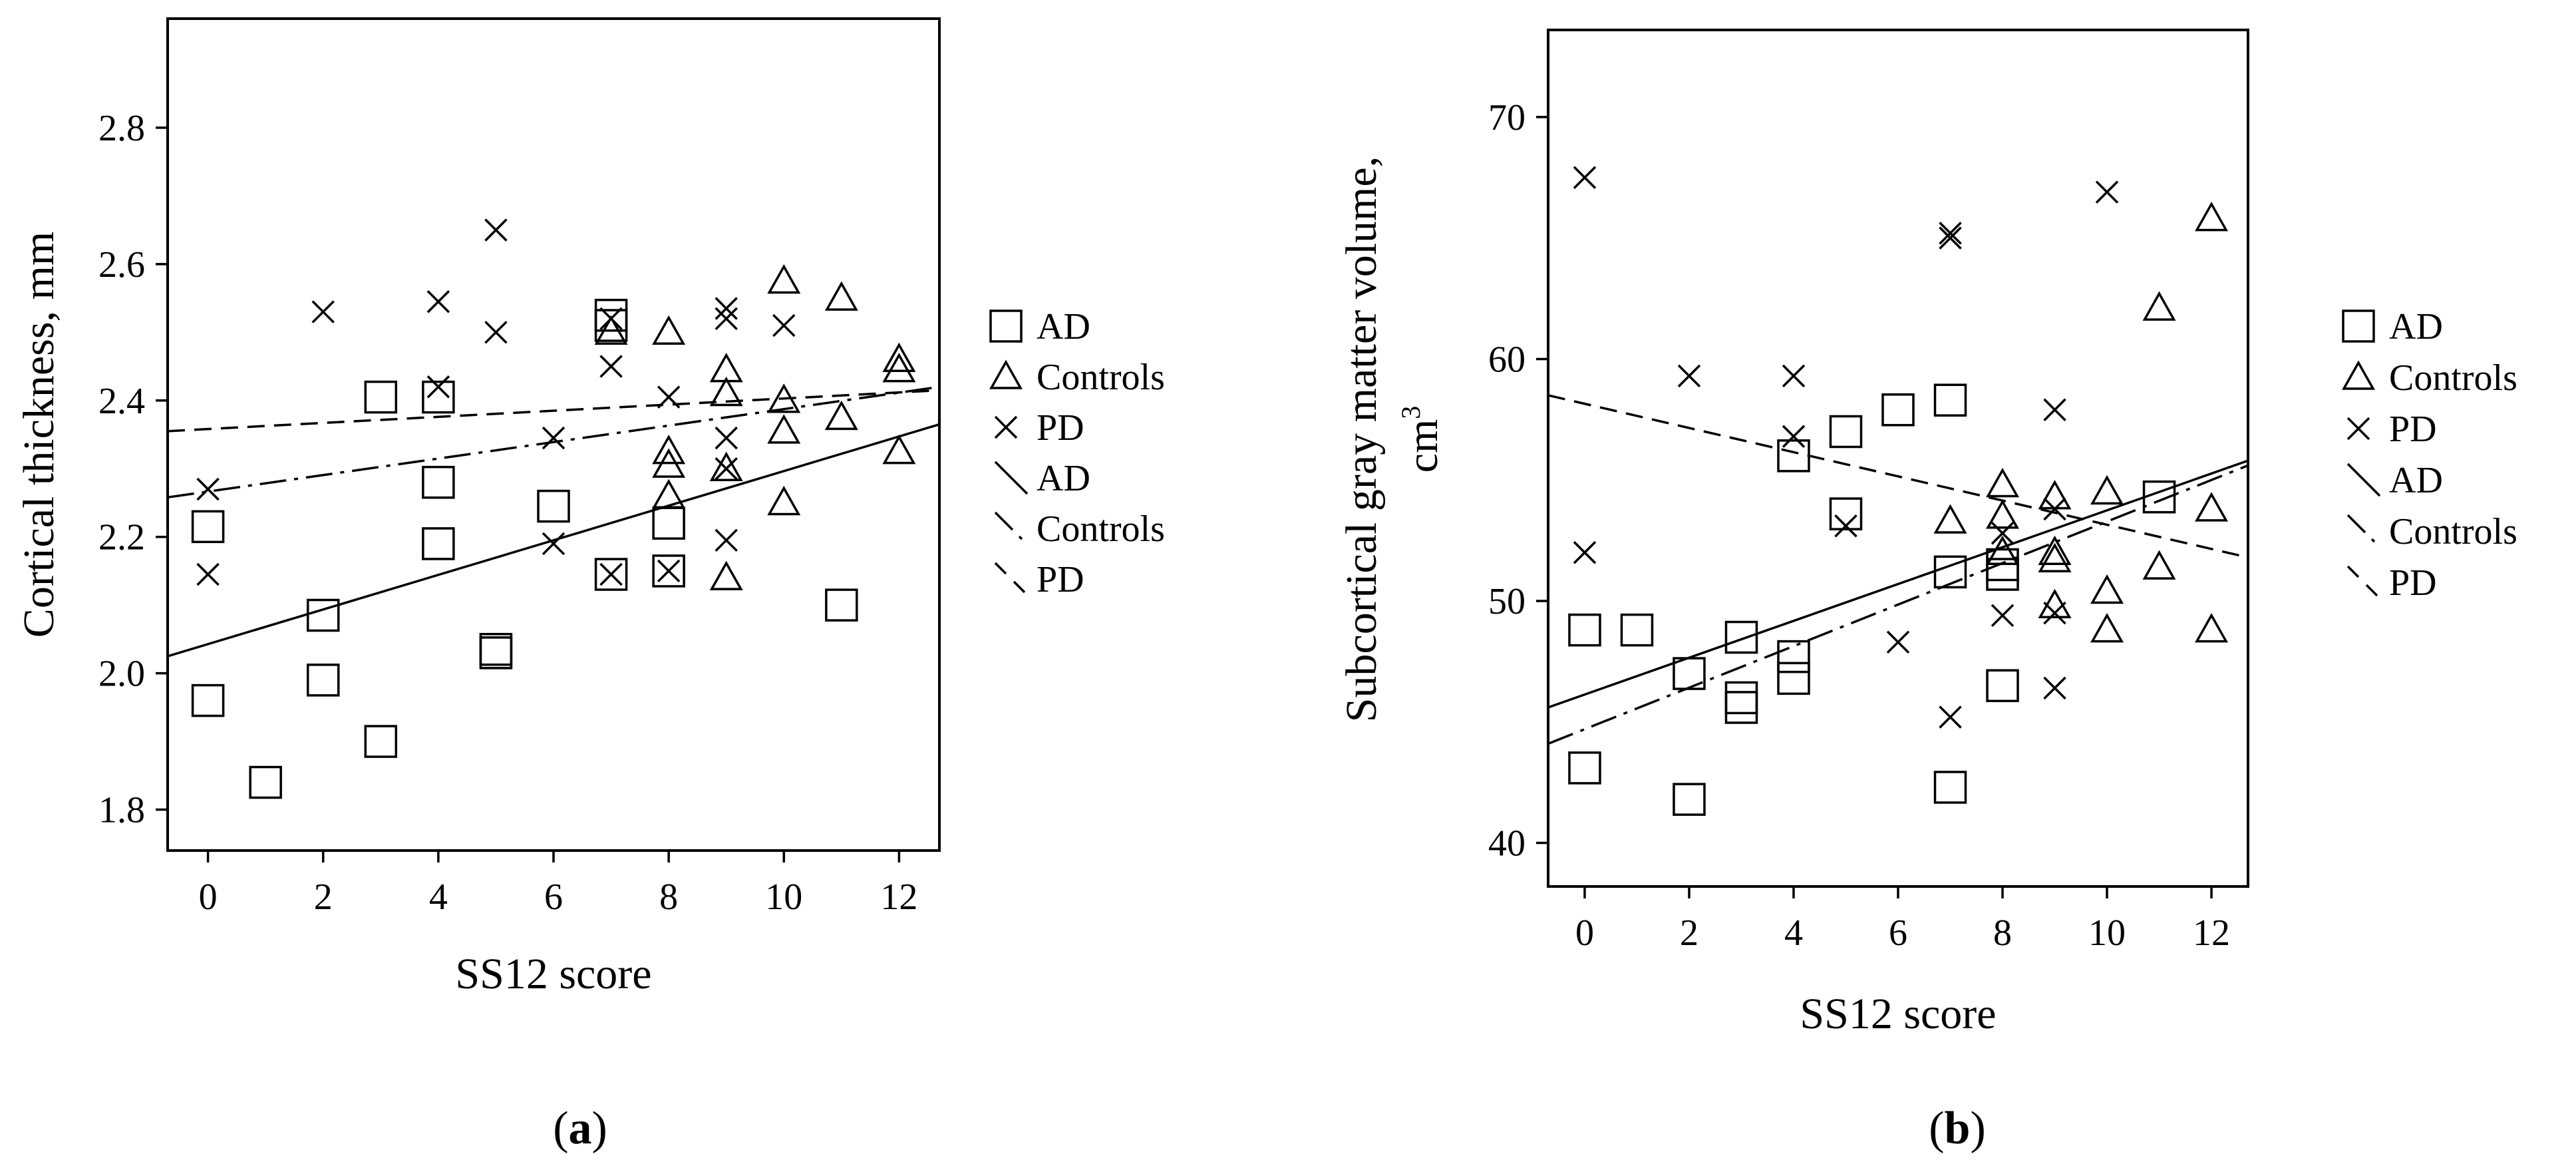 This screenshot has height=1164, width=2576. I want to click on panel-b-caption: (b), so click(1957, 1129).